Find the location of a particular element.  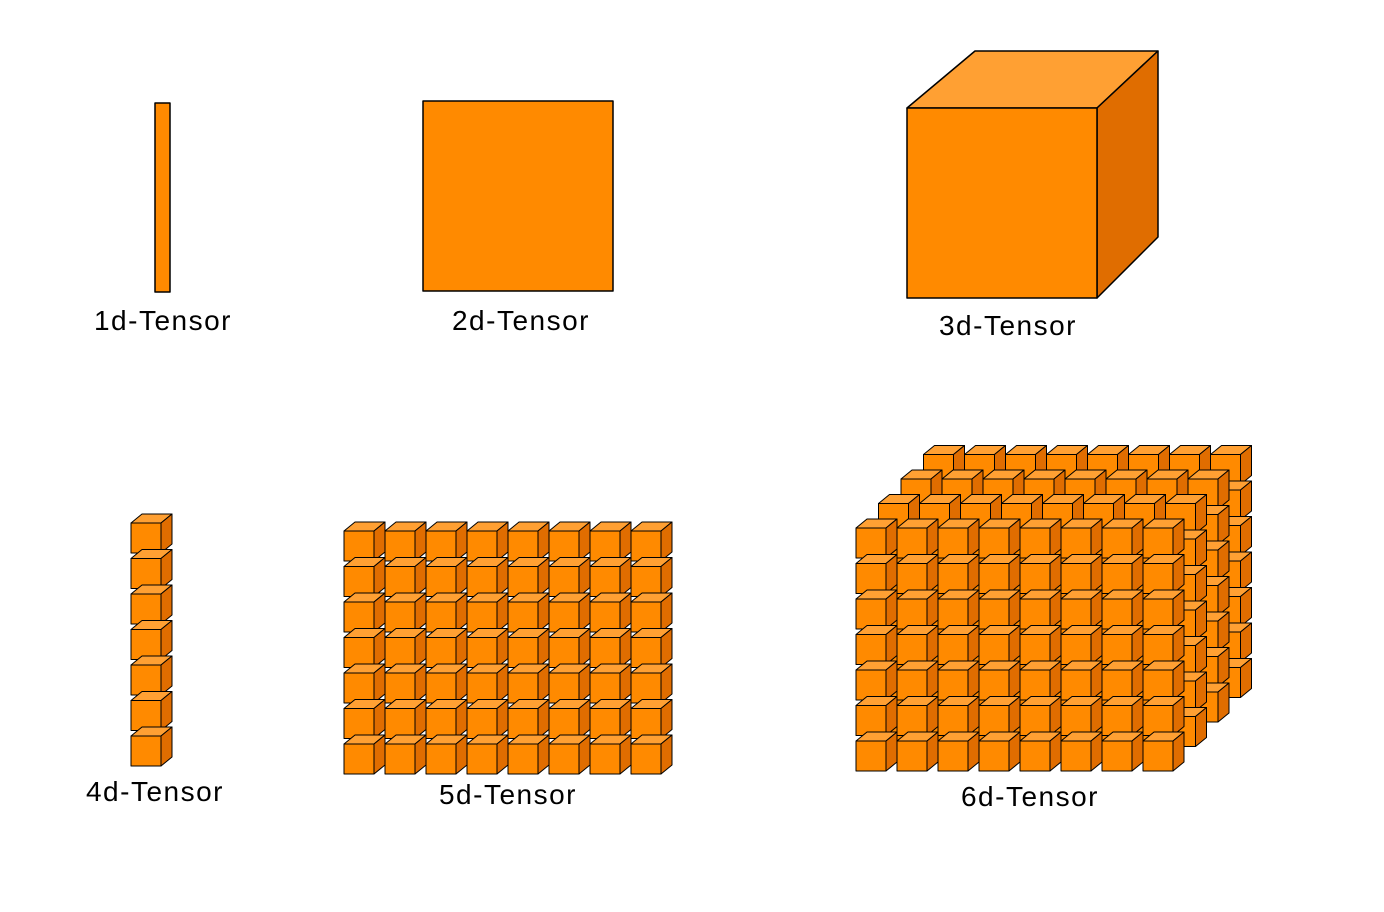

tensor-4d-label: 4d-Tensor is located at coordinates (155, 791).